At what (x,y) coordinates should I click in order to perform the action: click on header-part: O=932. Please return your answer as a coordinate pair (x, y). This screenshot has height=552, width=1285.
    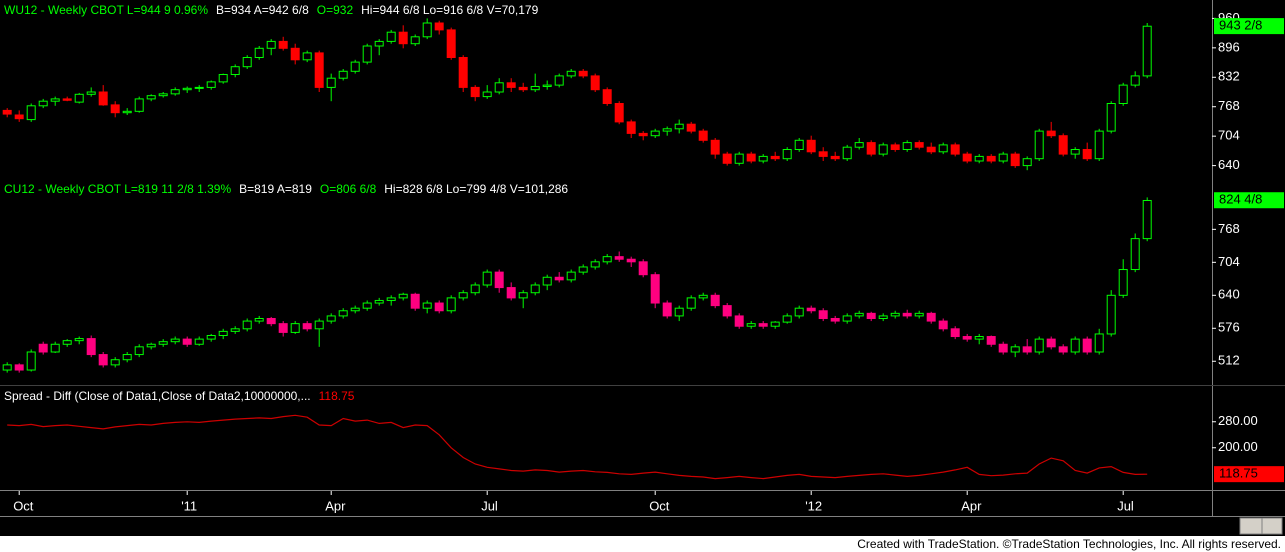
    Looking at the image, I should click on (335, 10).